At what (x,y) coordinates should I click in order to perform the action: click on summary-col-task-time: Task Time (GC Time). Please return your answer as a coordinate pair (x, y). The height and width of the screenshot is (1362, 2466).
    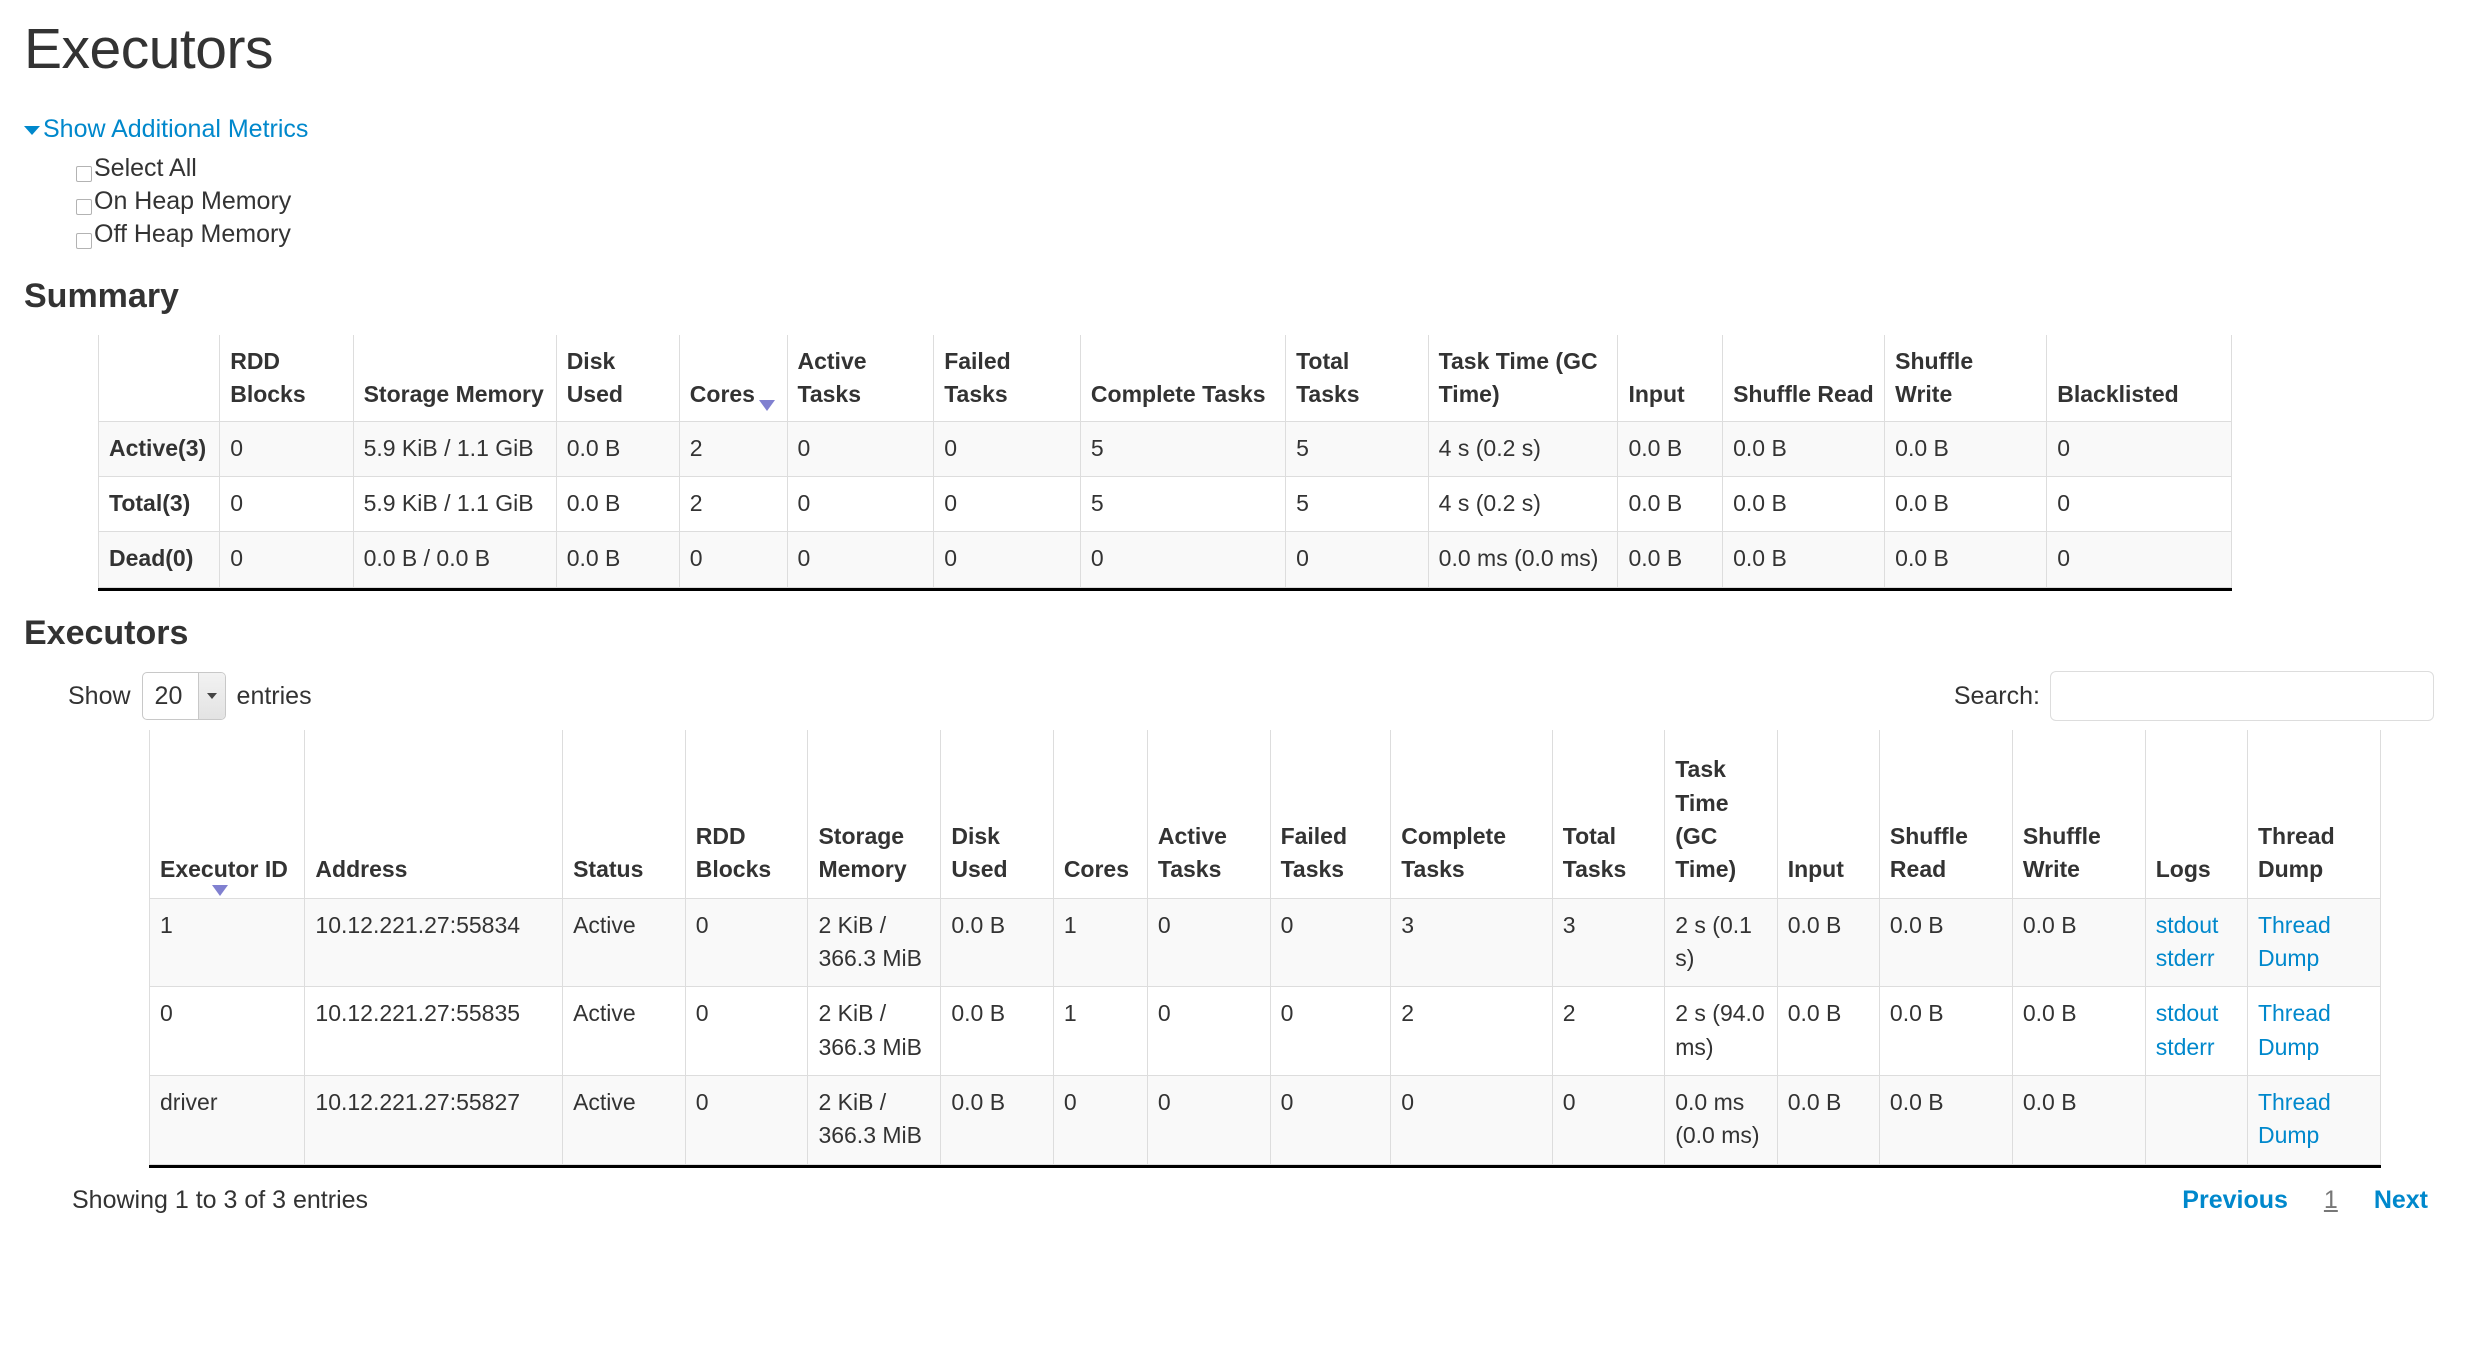
    Looking at the image, I should click on (1523, 378).